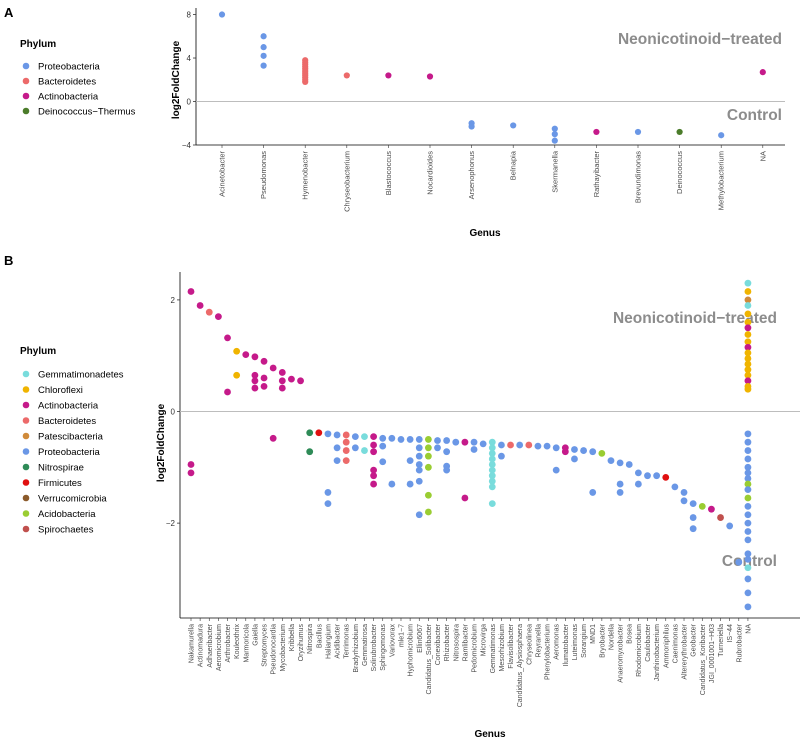 The width and height of the screenshot is (800, 743). I want to click on panel-a-letter: A, so click(9, 12).